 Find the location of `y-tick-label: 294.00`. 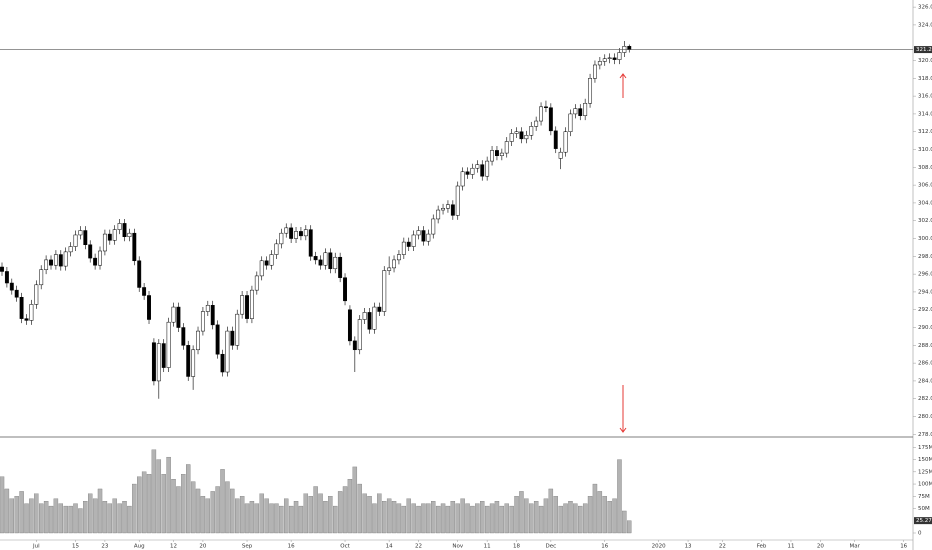

y-tick-label: 294.00 is located at coordinates (925, 292).